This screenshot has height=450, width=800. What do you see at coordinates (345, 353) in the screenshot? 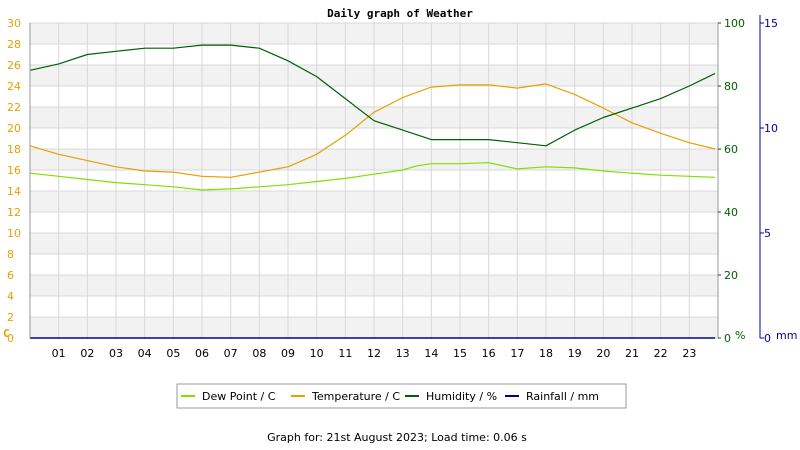
I see `x-tick-label: 11` at bounding box center [345, 353].